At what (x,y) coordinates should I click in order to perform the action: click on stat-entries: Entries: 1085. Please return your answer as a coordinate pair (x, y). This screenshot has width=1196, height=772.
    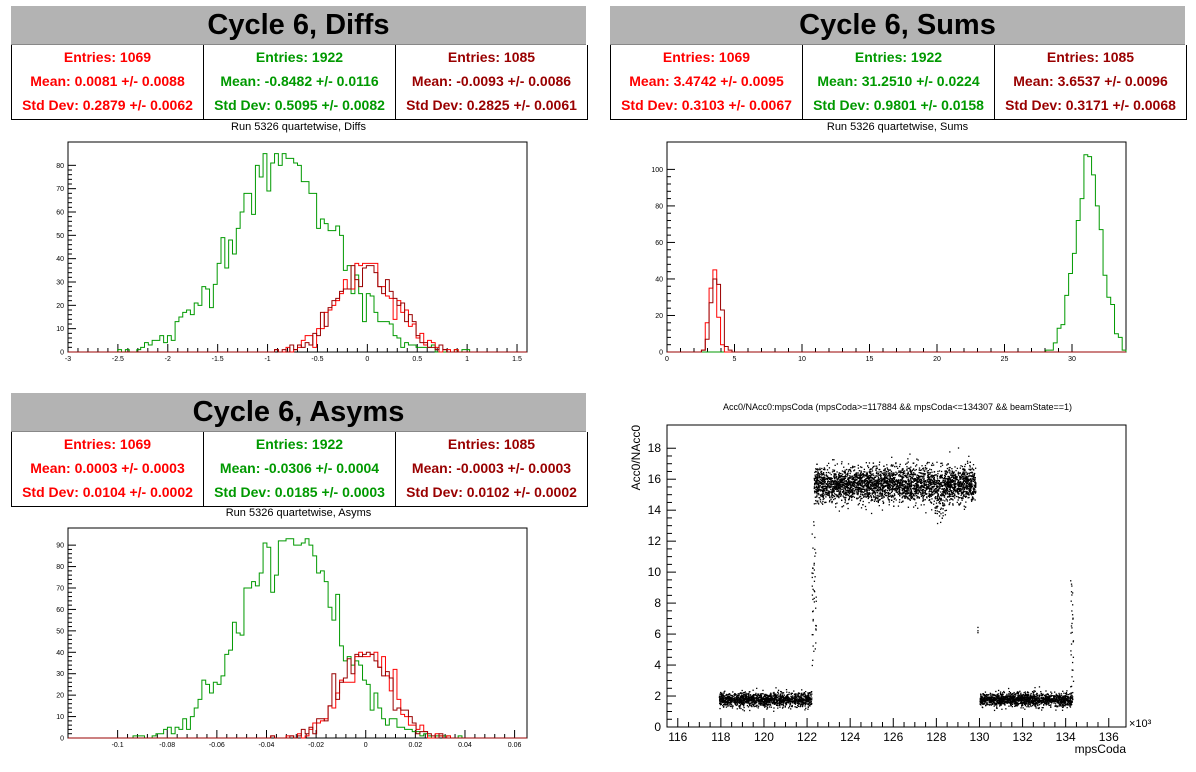
    Looking at the image, I should click on (1090, 57).